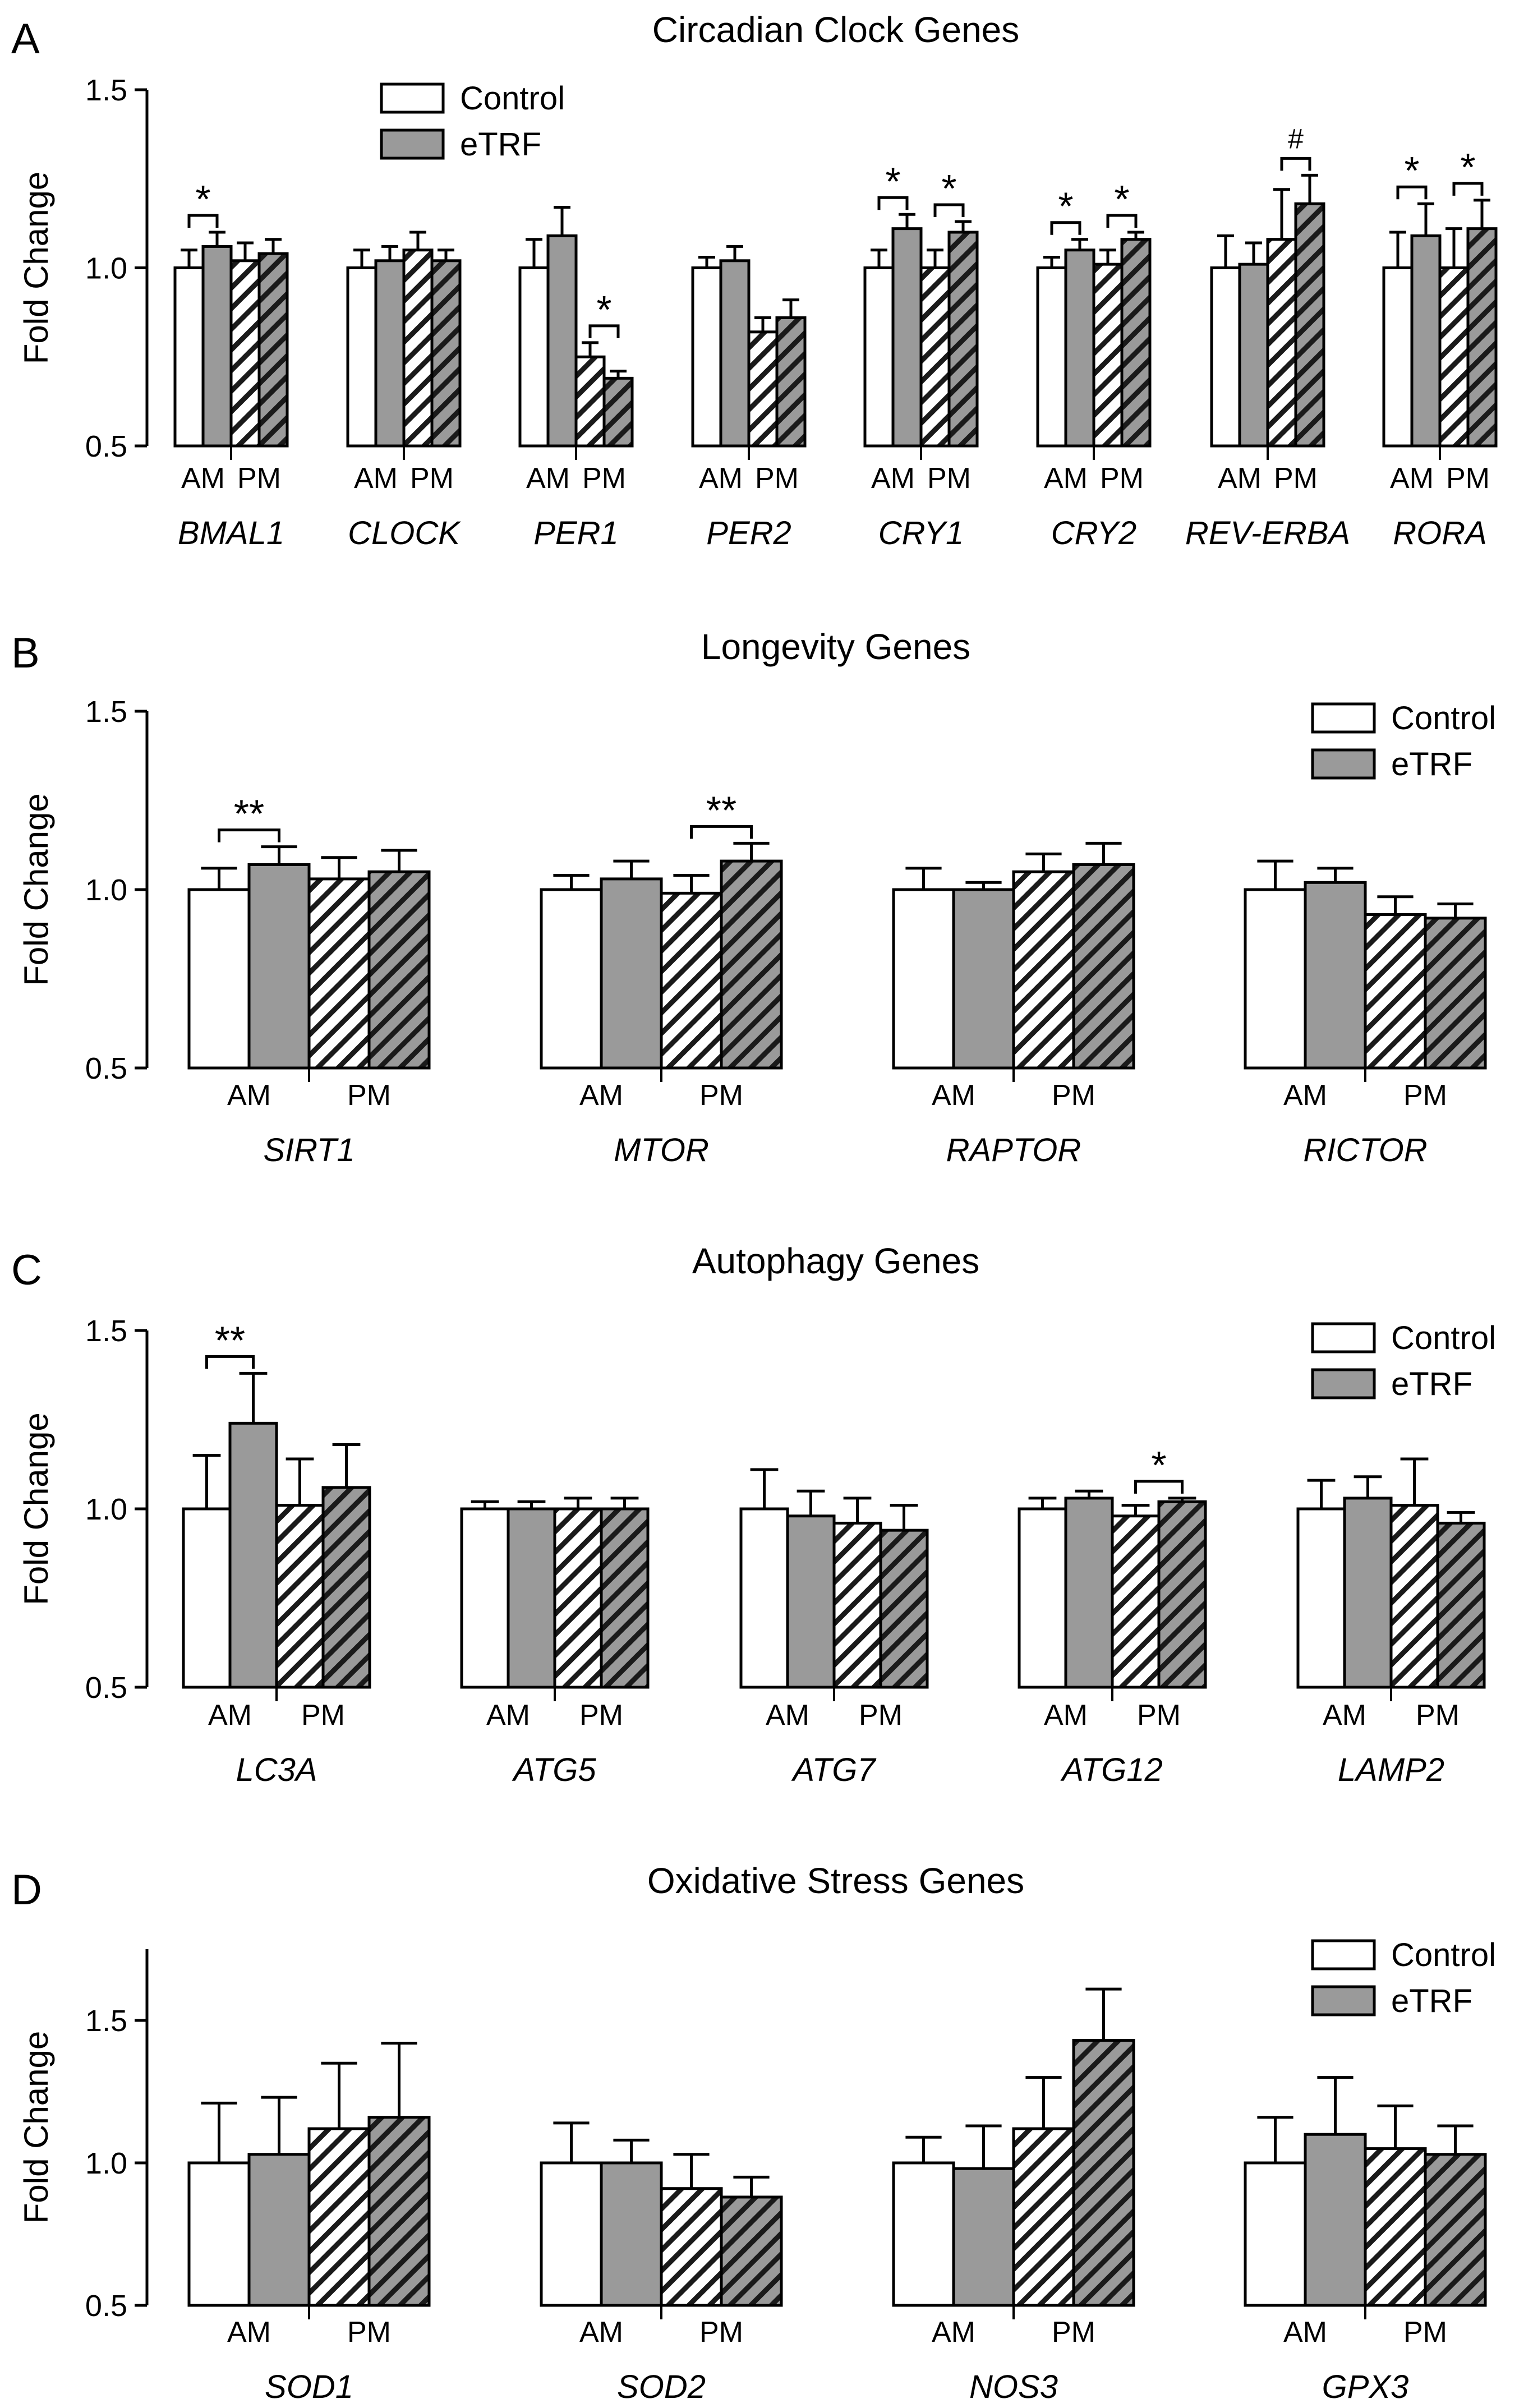 This screenshot has width=1533, height=2408. Describe the element at coordinates (309, 1150) in the screenshot. I see `gene-label: SIRT1` at that location.